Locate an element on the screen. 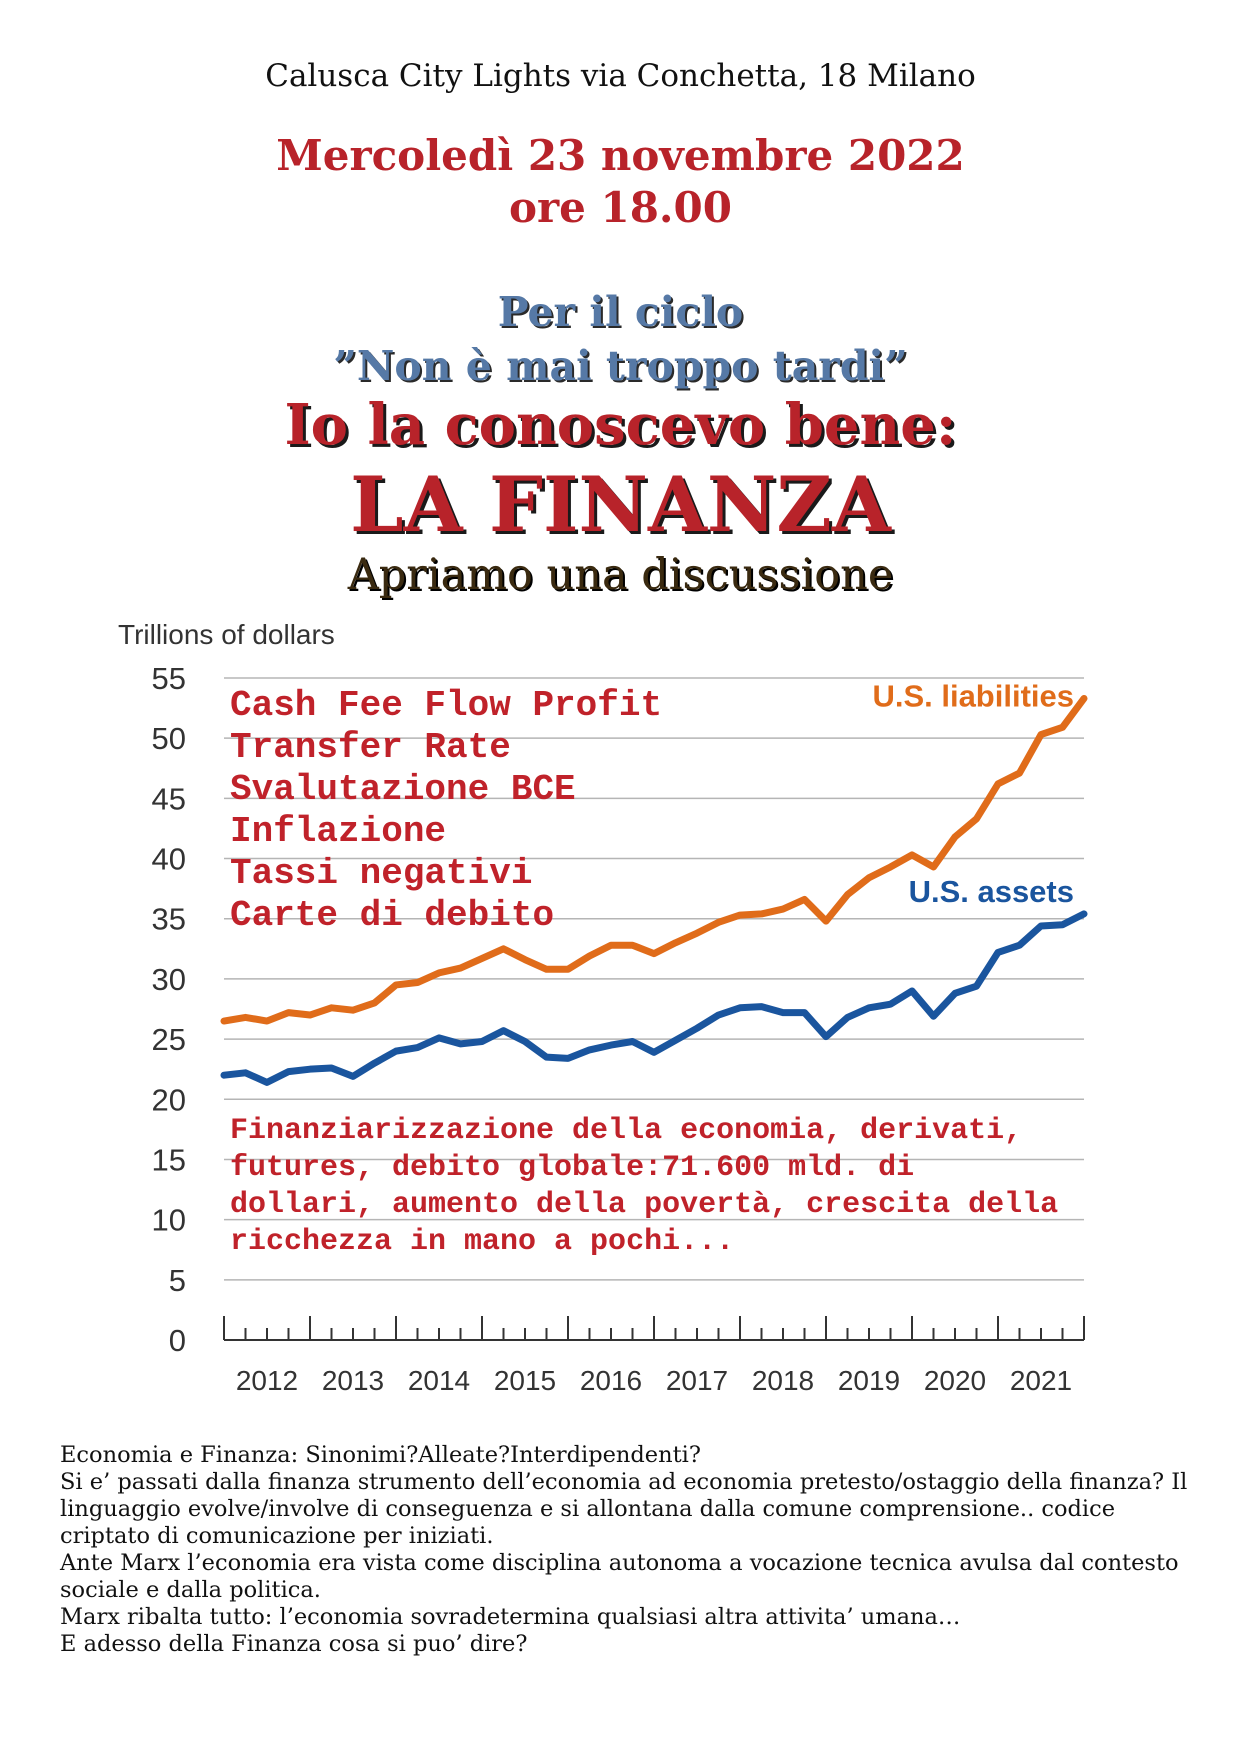  y-tick-label: 45 is located at coordinates (169, 798).